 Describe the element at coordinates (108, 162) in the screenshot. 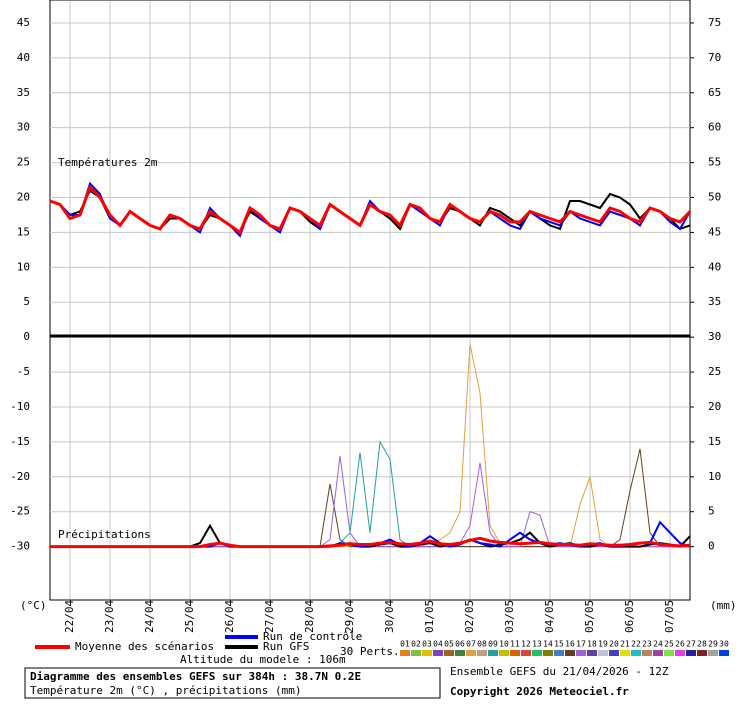

I see `panel-label: Températures 2m` at that location.